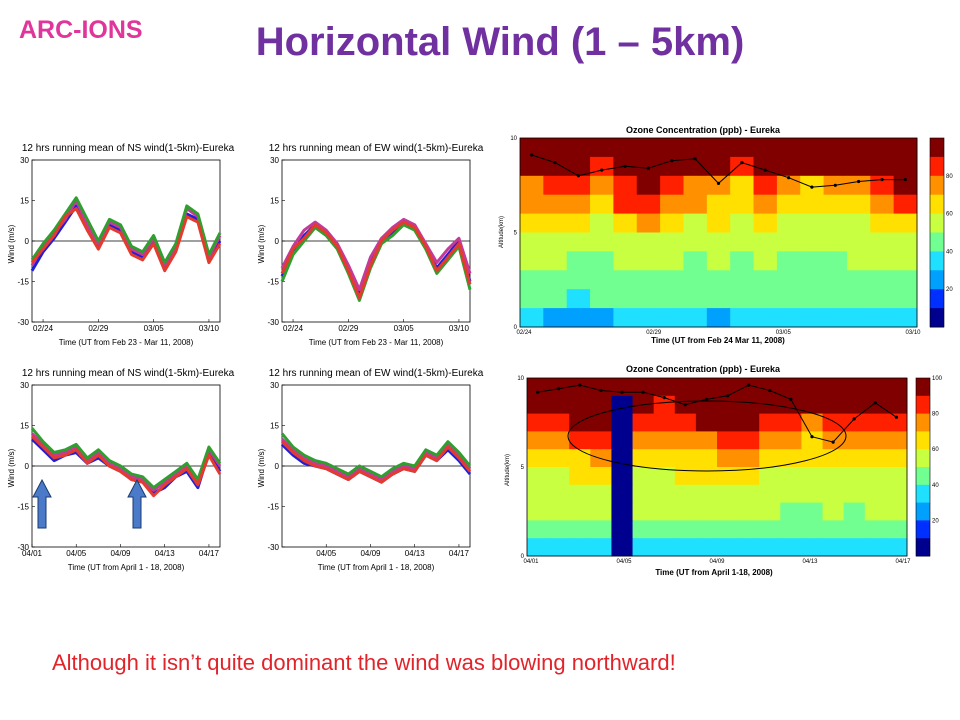 This screenshot has width=960, height=720. I want to click on x-axis-label: Time (UT from Feb 23 - Mar 11, 2008), so click(376, 342).